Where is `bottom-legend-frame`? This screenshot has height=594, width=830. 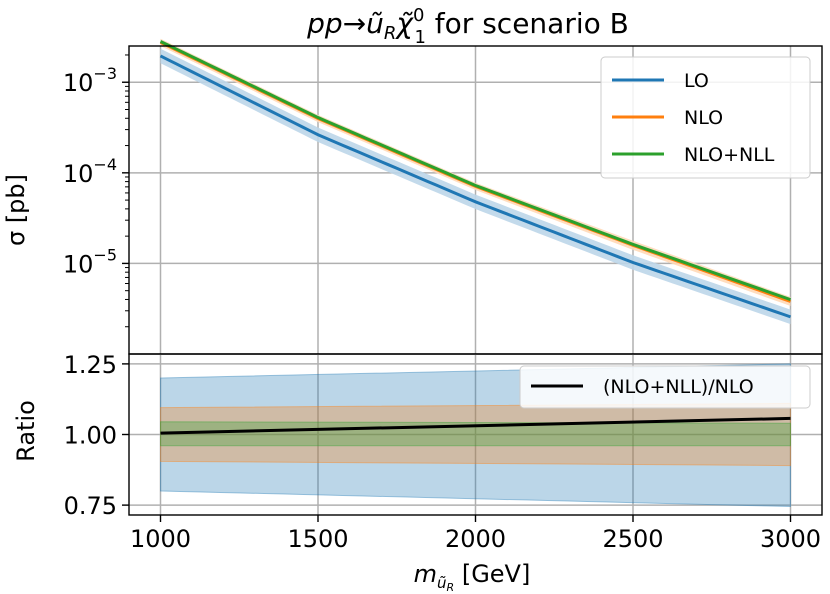 bottom-legend-frame is located at coordinates (665, 387).